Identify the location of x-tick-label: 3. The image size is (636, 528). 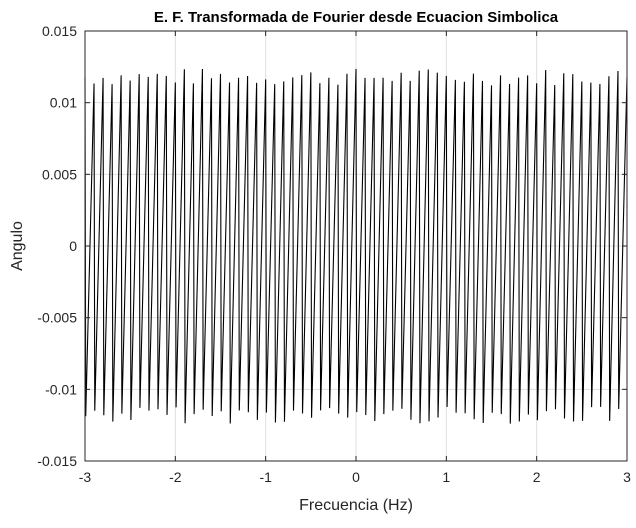
(627, 477).